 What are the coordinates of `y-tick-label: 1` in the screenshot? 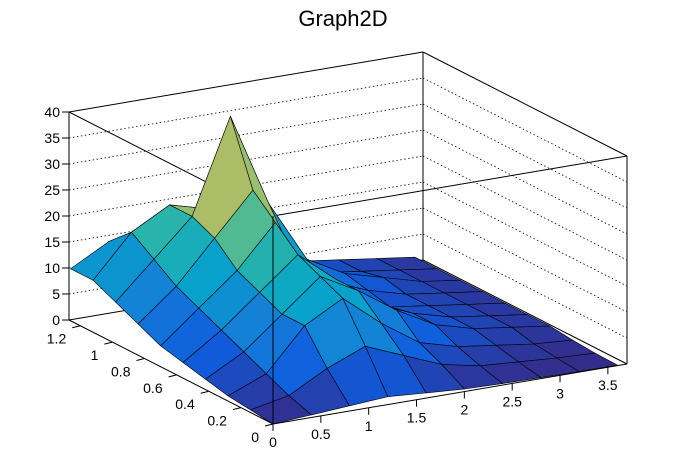 It's located at (95, 355).